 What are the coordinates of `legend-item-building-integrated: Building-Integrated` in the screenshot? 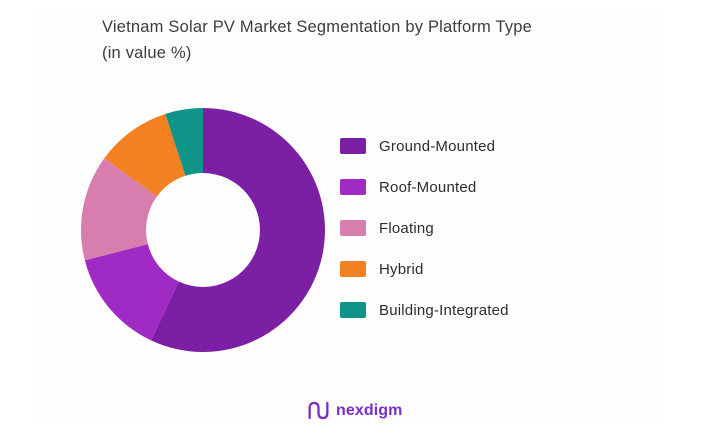 It's located at (424, 310).